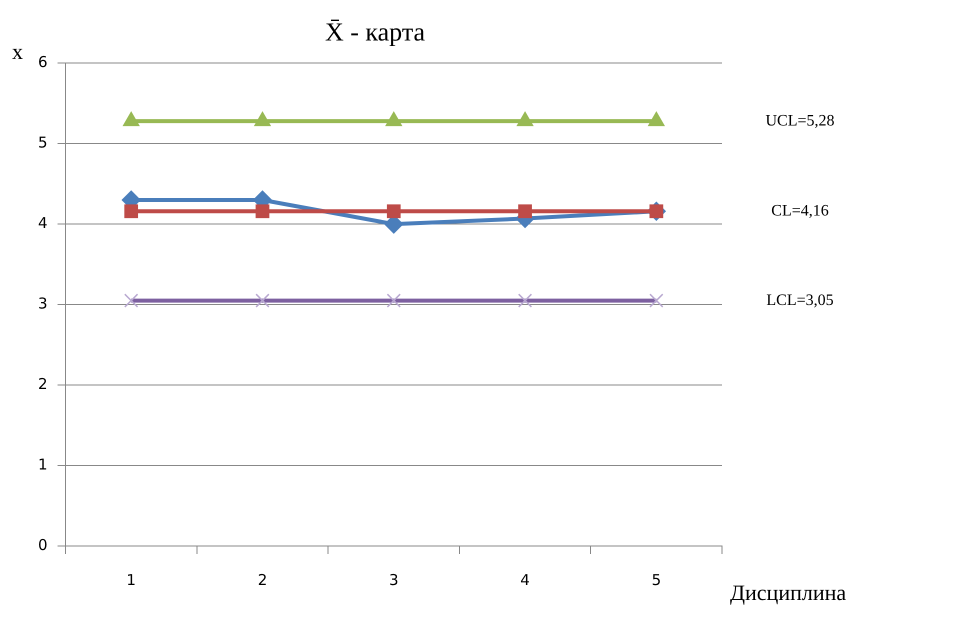 The image size is (960, 618). Describe the element at coordinates (788, 592) in the screenshot. I see `x-axis-title: Дисциплина` at that location.